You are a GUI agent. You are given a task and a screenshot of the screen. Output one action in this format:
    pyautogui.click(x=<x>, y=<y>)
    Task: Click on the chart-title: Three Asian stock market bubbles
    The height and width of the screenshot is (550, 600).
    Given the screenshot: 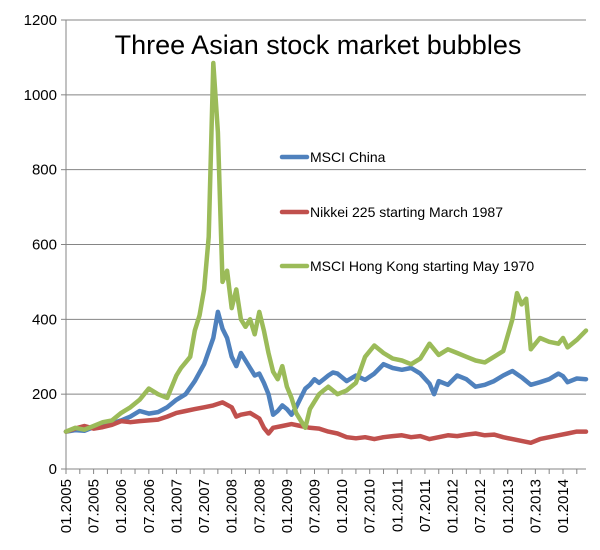 What is the action you would take?
    pyautogui.click(x=318, y=45)
    